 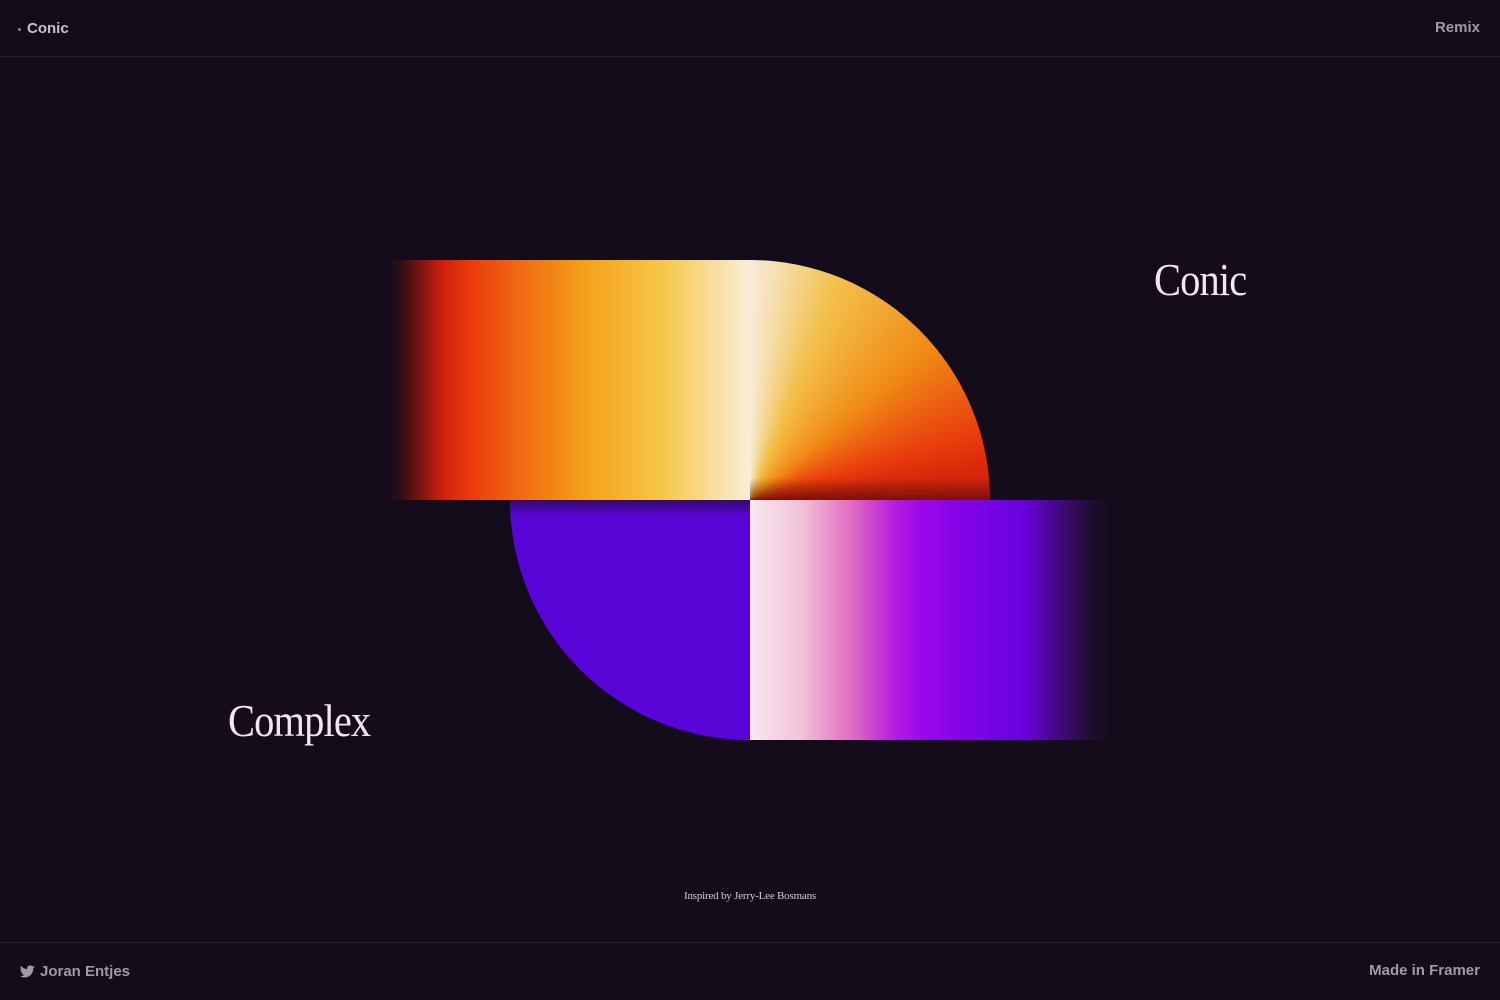 I want to click on made-in-framer-link: Made in Framer, so click(x=1424, y=970).